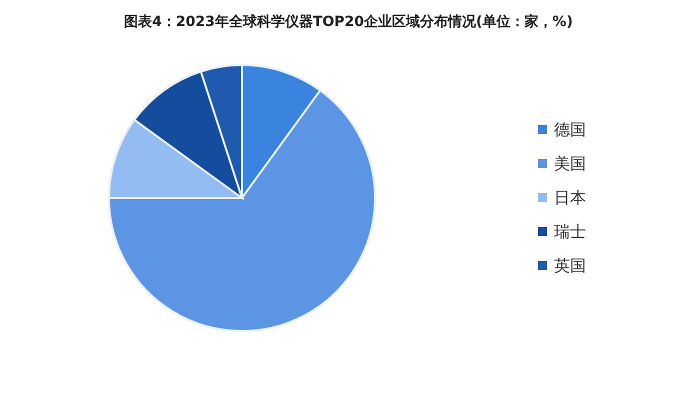 Image resolution: width=697 pixels, height=399 pixels. What do you see at coordinates (570, 163) in the screenshot?
I see `legend-label: 美国` at bounding box center [570, 163].